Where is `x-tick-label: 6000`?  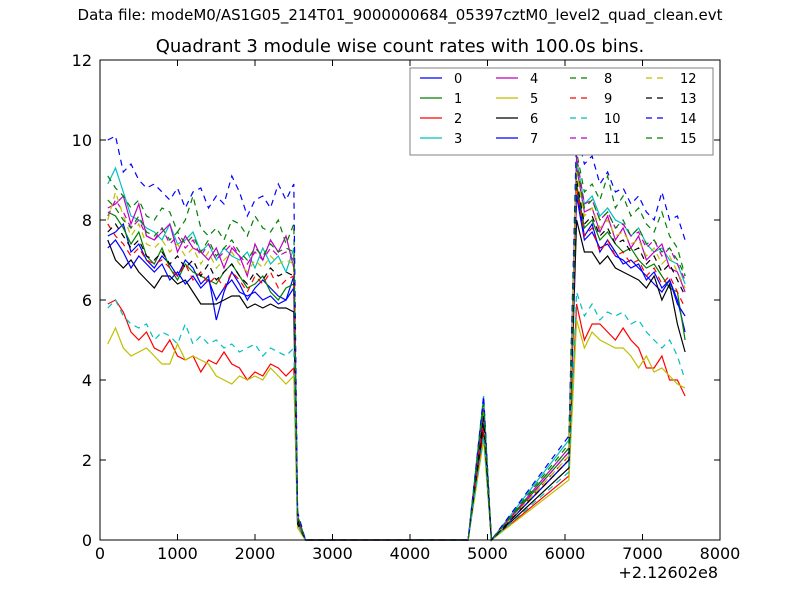 x-tick-label: 6000 is located at coordinates (565, 553).